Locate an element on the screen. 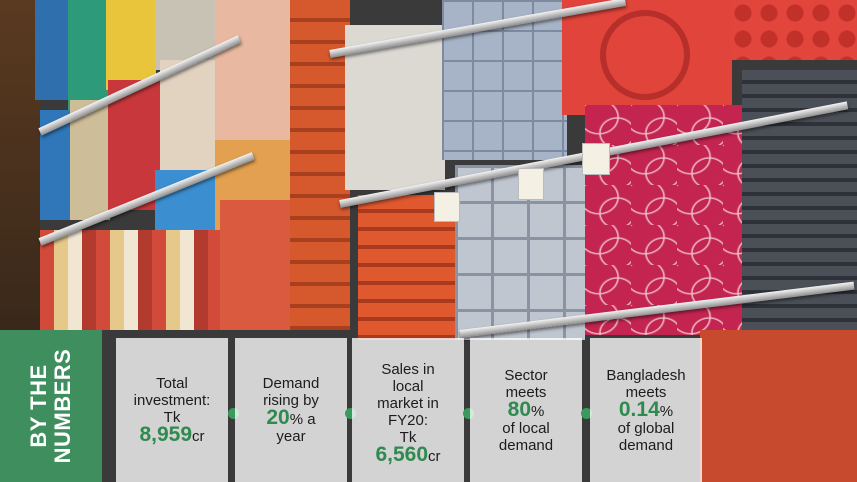 The width and height of the screenshot is (857, 482). stat-text: of local is located at coordinates (526, 428).